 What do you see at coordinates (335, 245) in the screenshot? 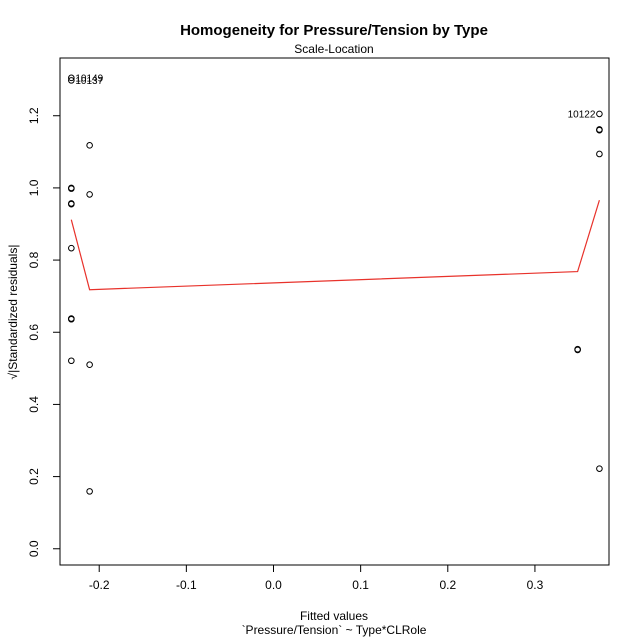
I see `smoother-line` at bounding box center [335, 245].